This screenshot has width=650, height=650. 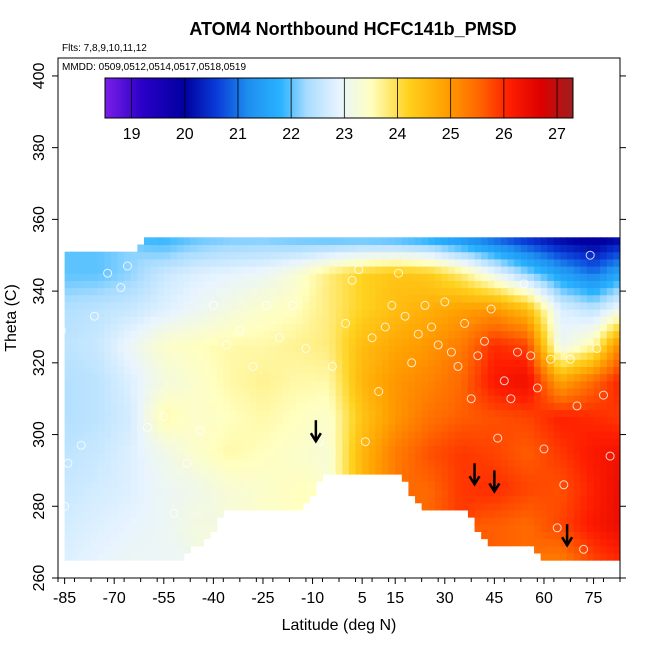 What do you see at coordinates (494, 488) in the screenshot?
I see `arrow-head` at bounding box center [494, 488].